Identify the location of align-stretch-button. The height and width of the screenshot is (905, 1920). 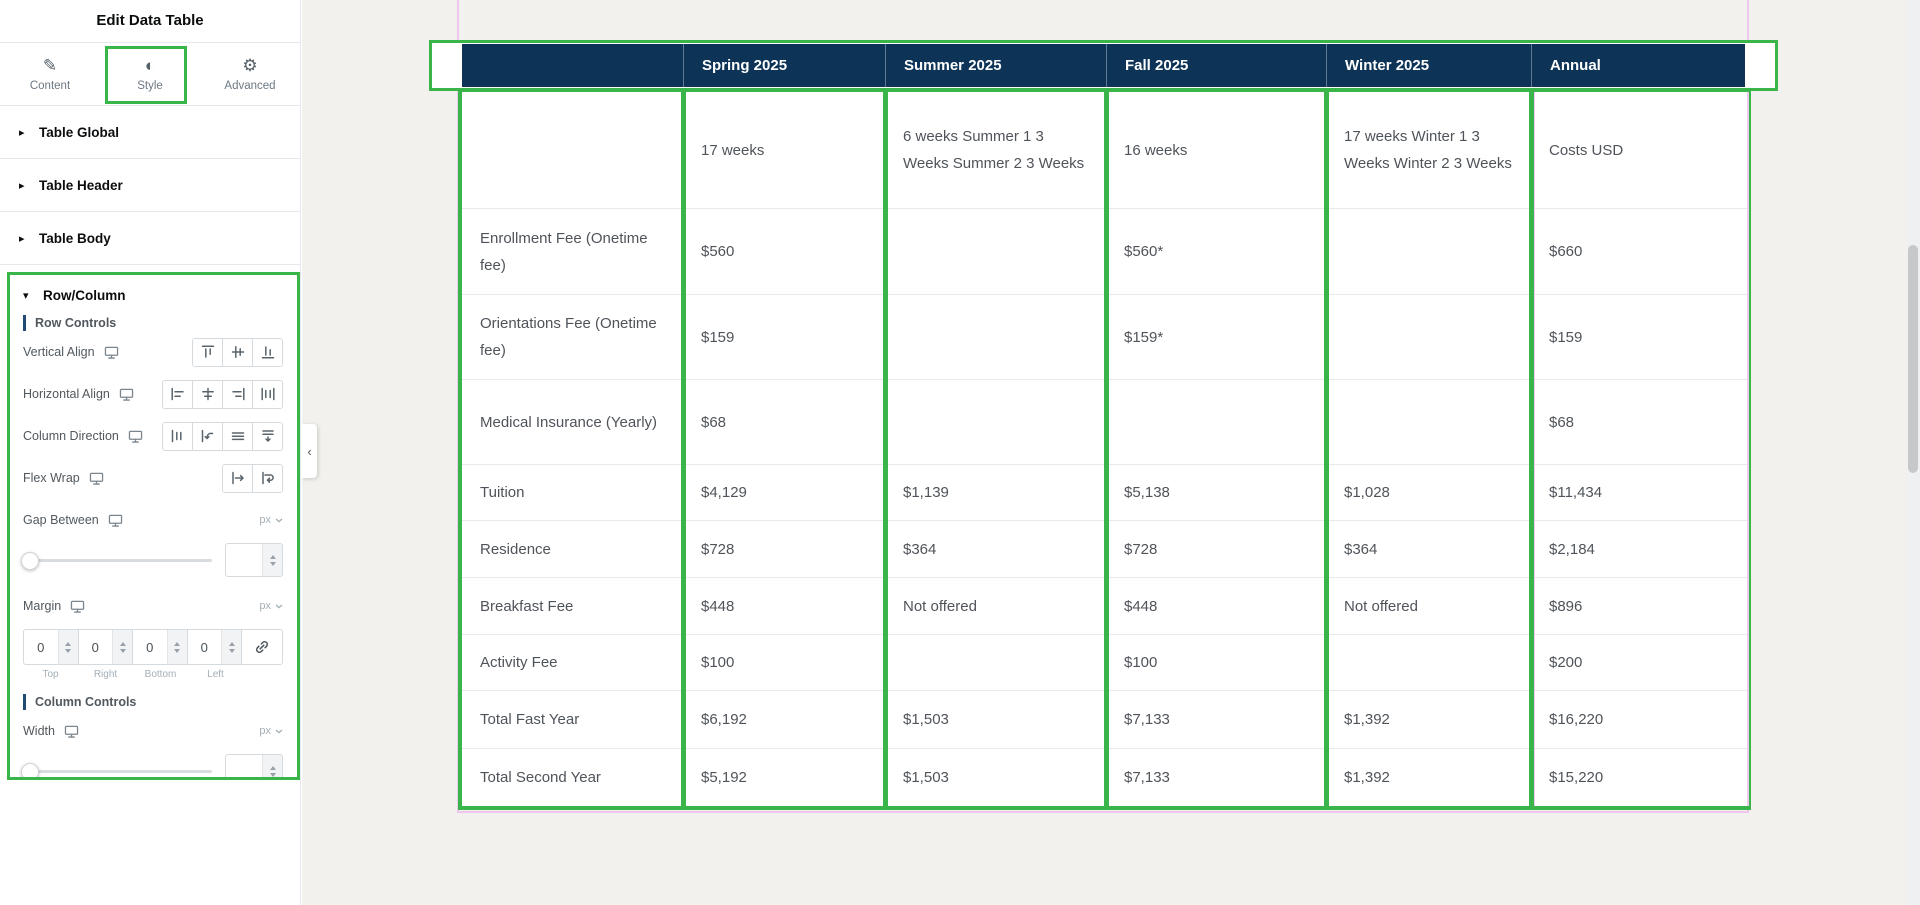
(267, 394).